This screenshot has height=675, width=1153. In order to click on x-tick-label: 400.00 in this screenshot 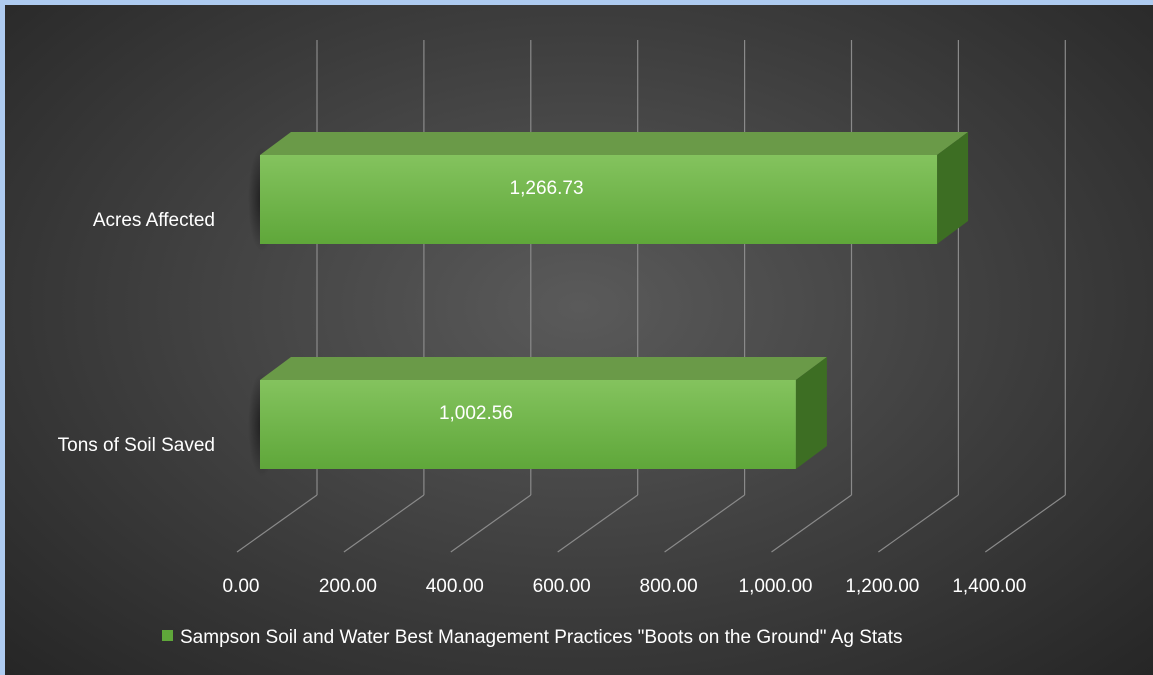, I will do `click(455, 586)`.